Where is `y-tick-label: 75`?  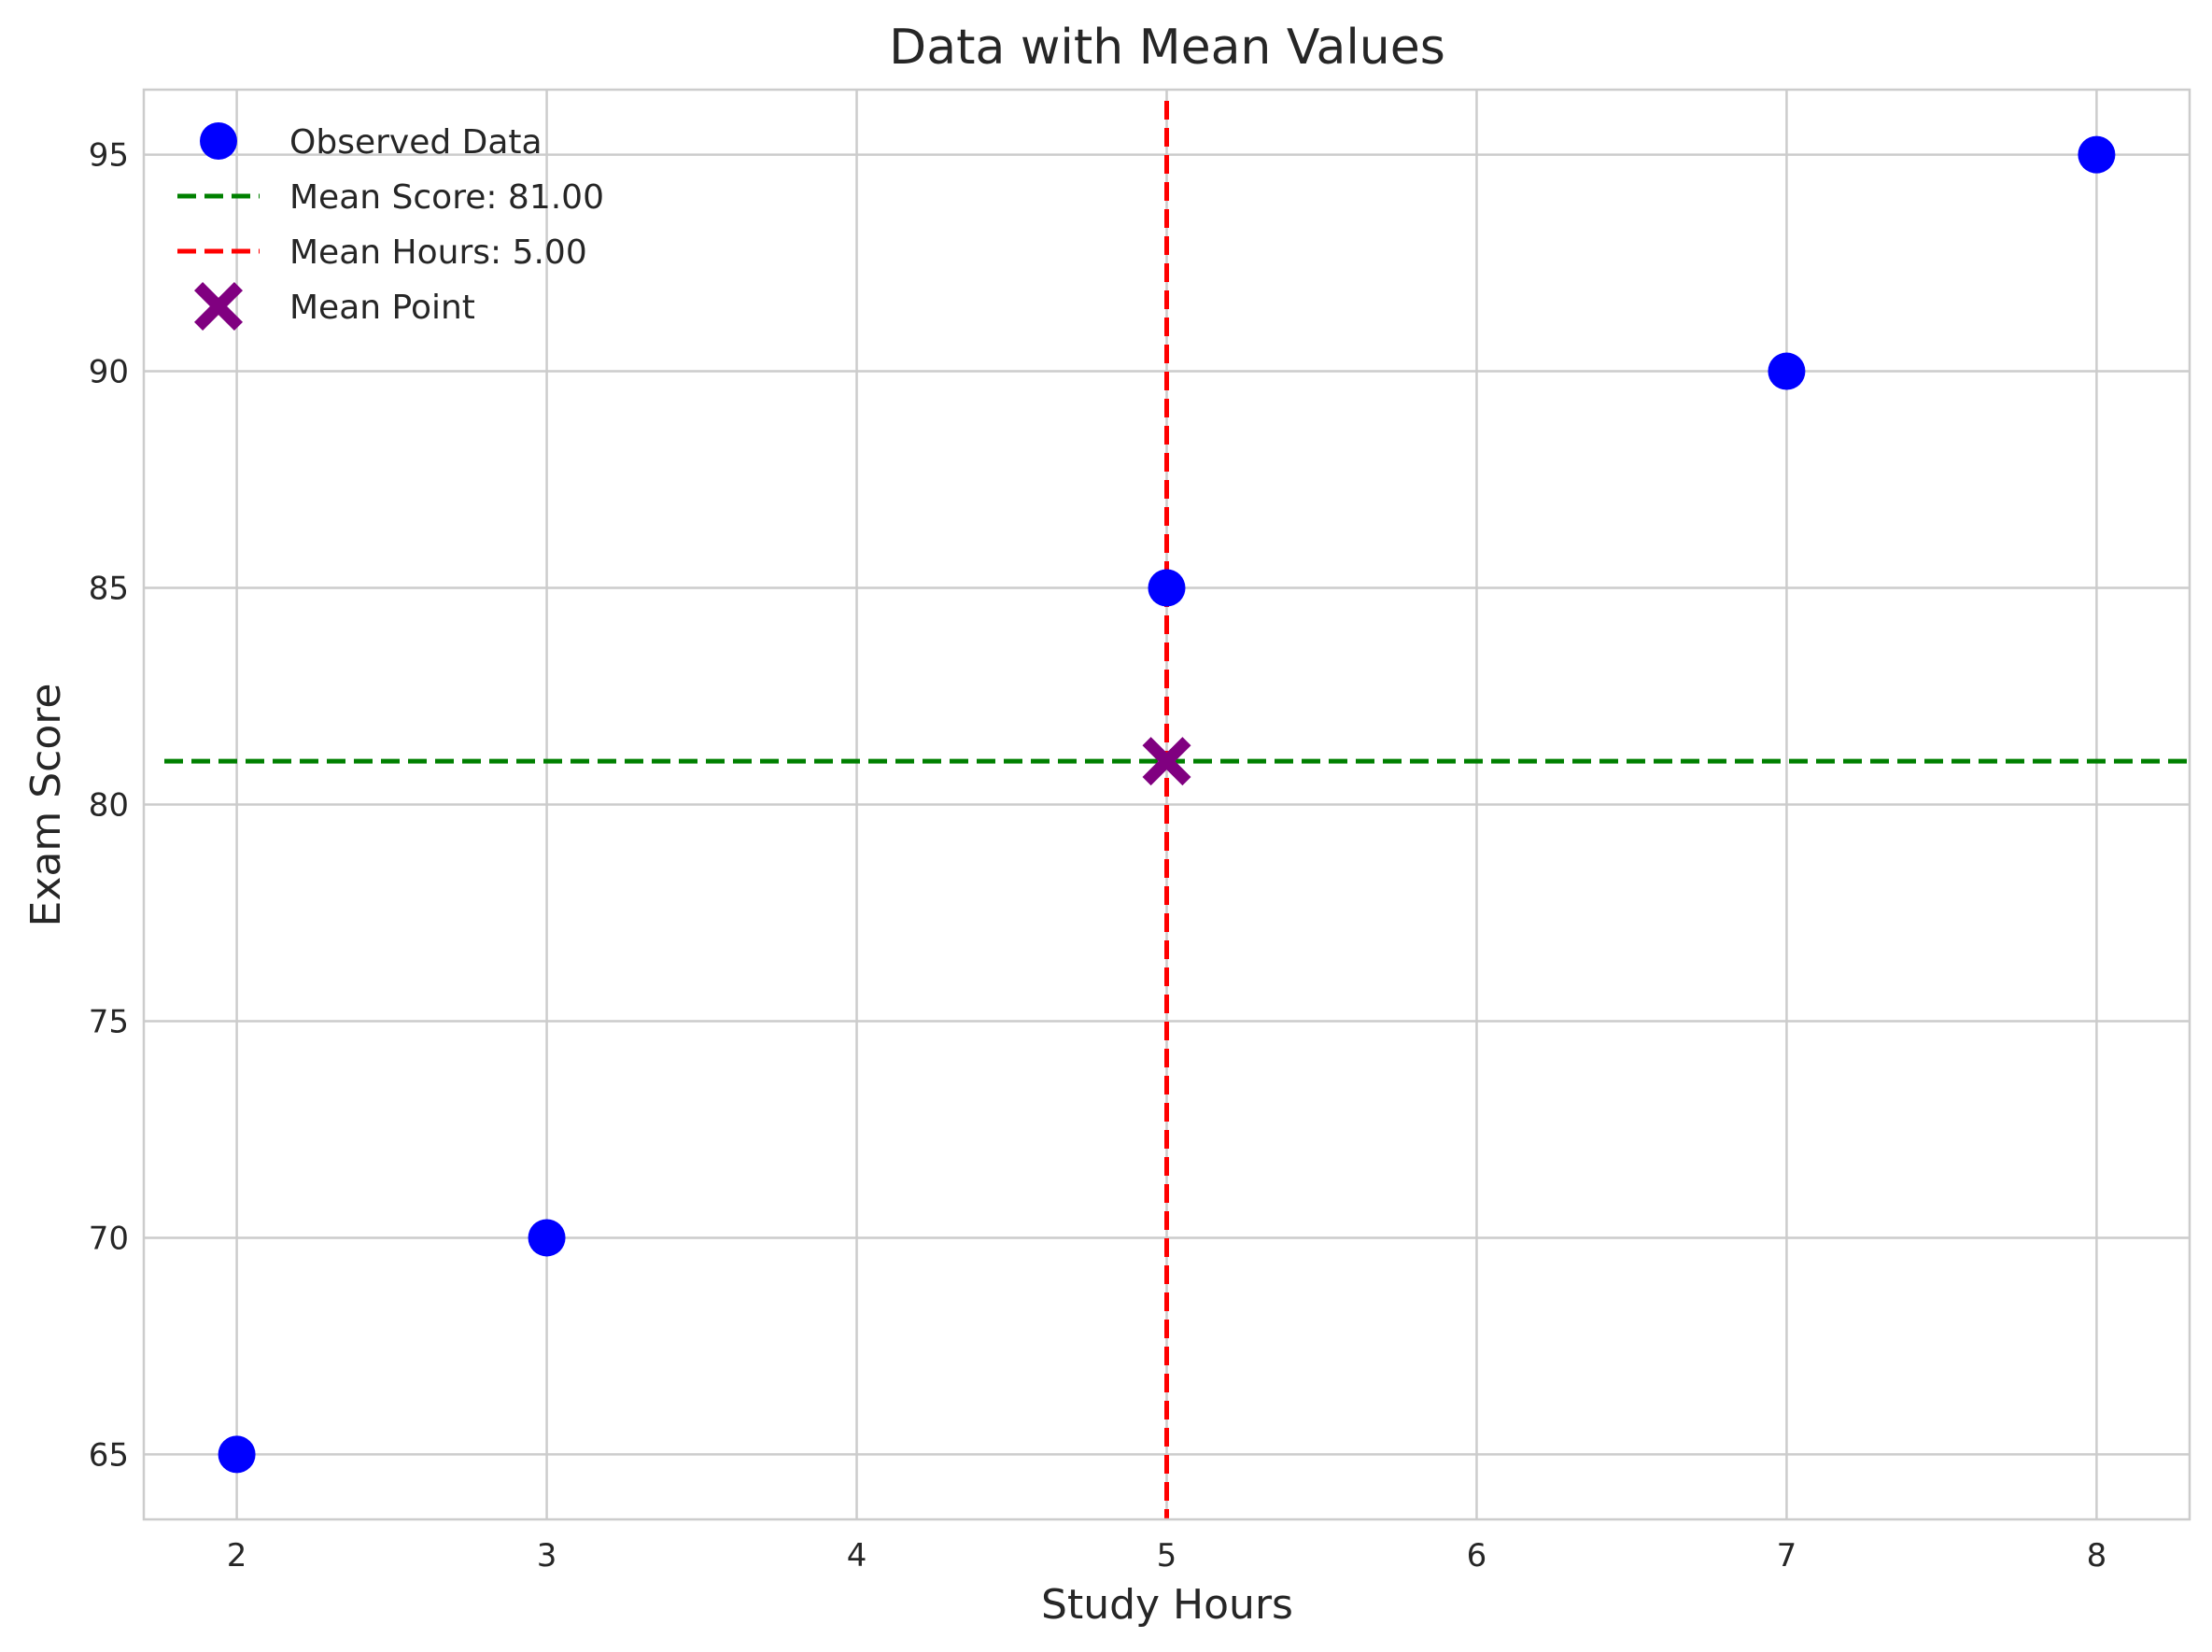
y-tick-label: 75 is located at coordinates (109, 1021).